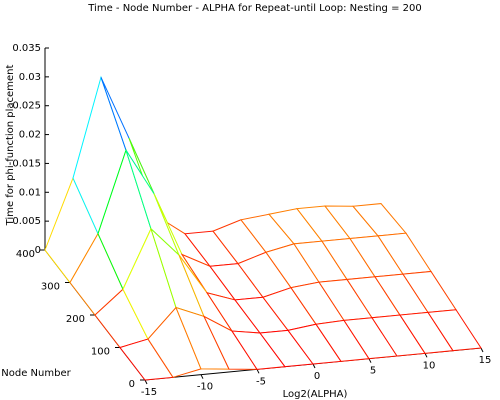  I want to click on y-tick-label: 300, so click(50, 287).